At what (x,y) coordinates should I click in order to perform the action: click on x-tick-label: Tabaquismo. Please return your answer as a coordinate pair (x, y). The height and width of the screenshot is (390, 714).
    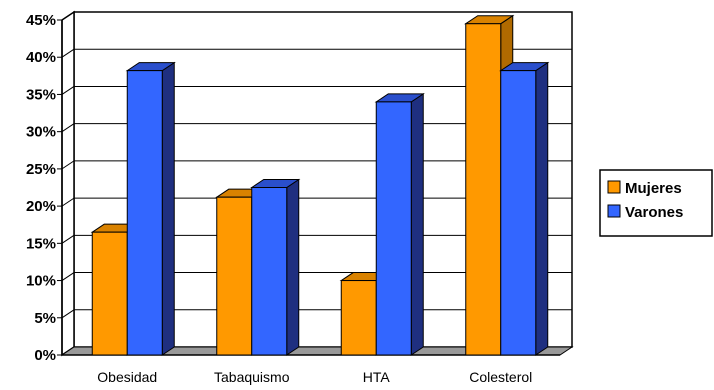
    Looking at the image, I should click on (252, 377).